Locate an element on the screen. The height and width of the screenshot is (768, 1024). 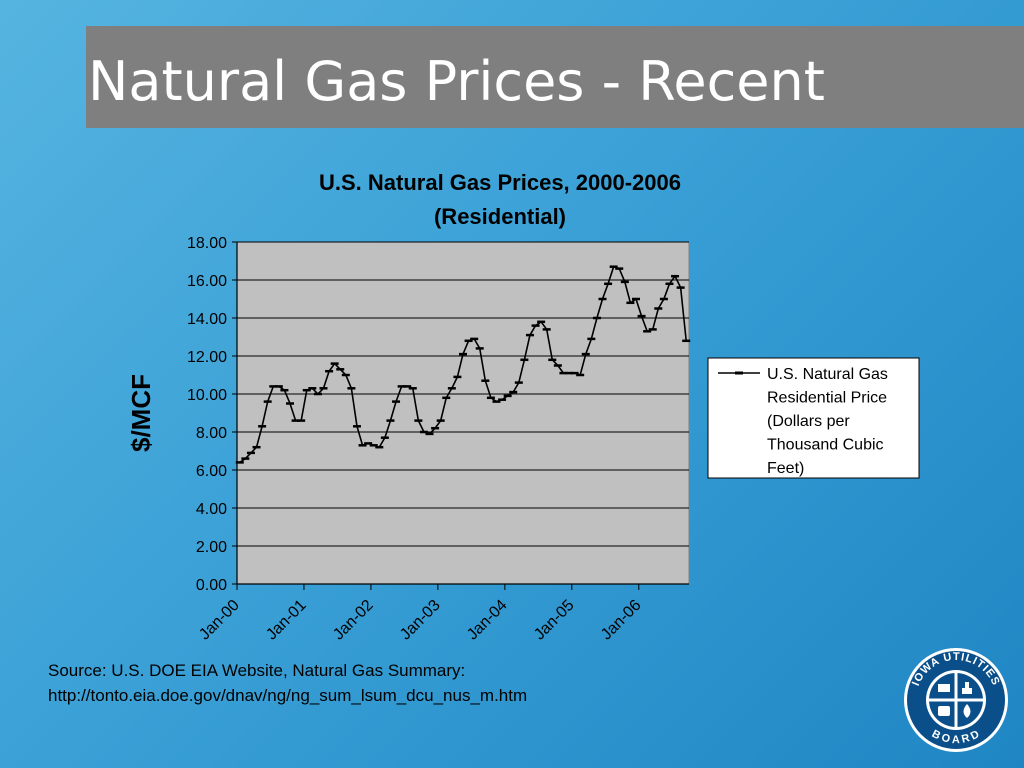
slide-title: Natural Gas Prices - Recent is located at coordinates (456, 81).